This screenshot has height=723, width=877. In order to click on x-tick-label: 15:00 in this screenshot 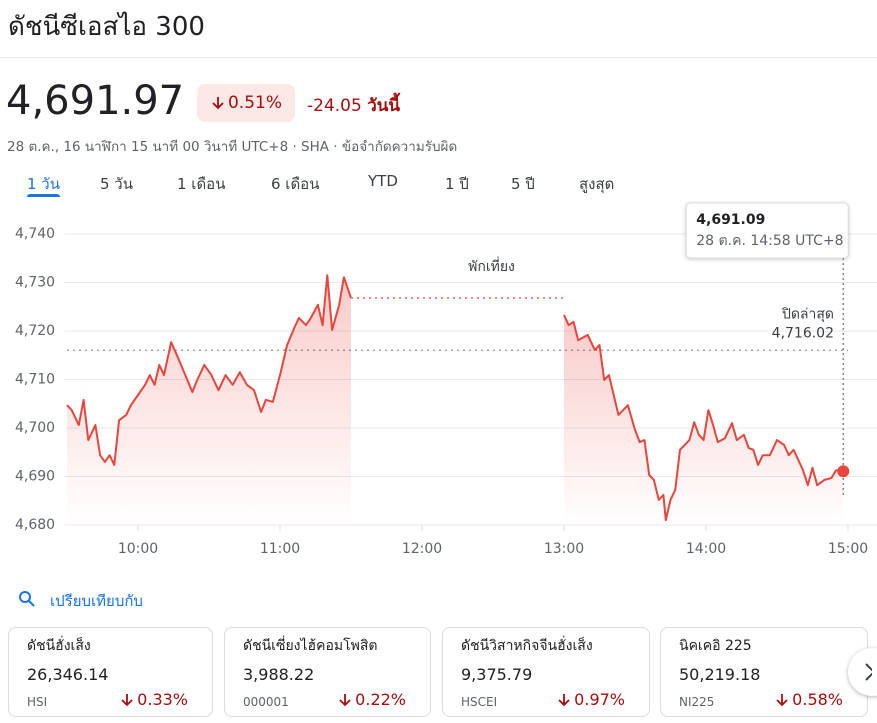, I will do `click(848, 549)`.